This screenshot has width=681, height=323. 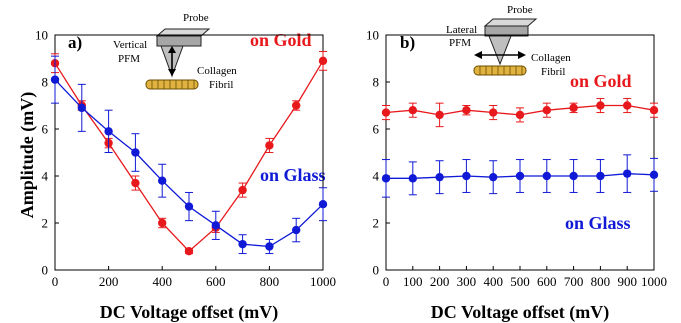 What do you see at coordinates (45, 270) in the screenshot?
I see `panel-a-ytick-label: 0` at bounding box center [45, 270].